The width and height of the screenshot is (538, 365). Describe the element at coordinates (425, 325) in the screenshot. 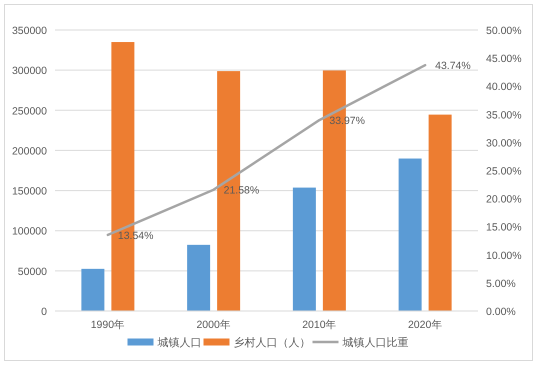

I see `x-tick-label: 2020年` at that location.